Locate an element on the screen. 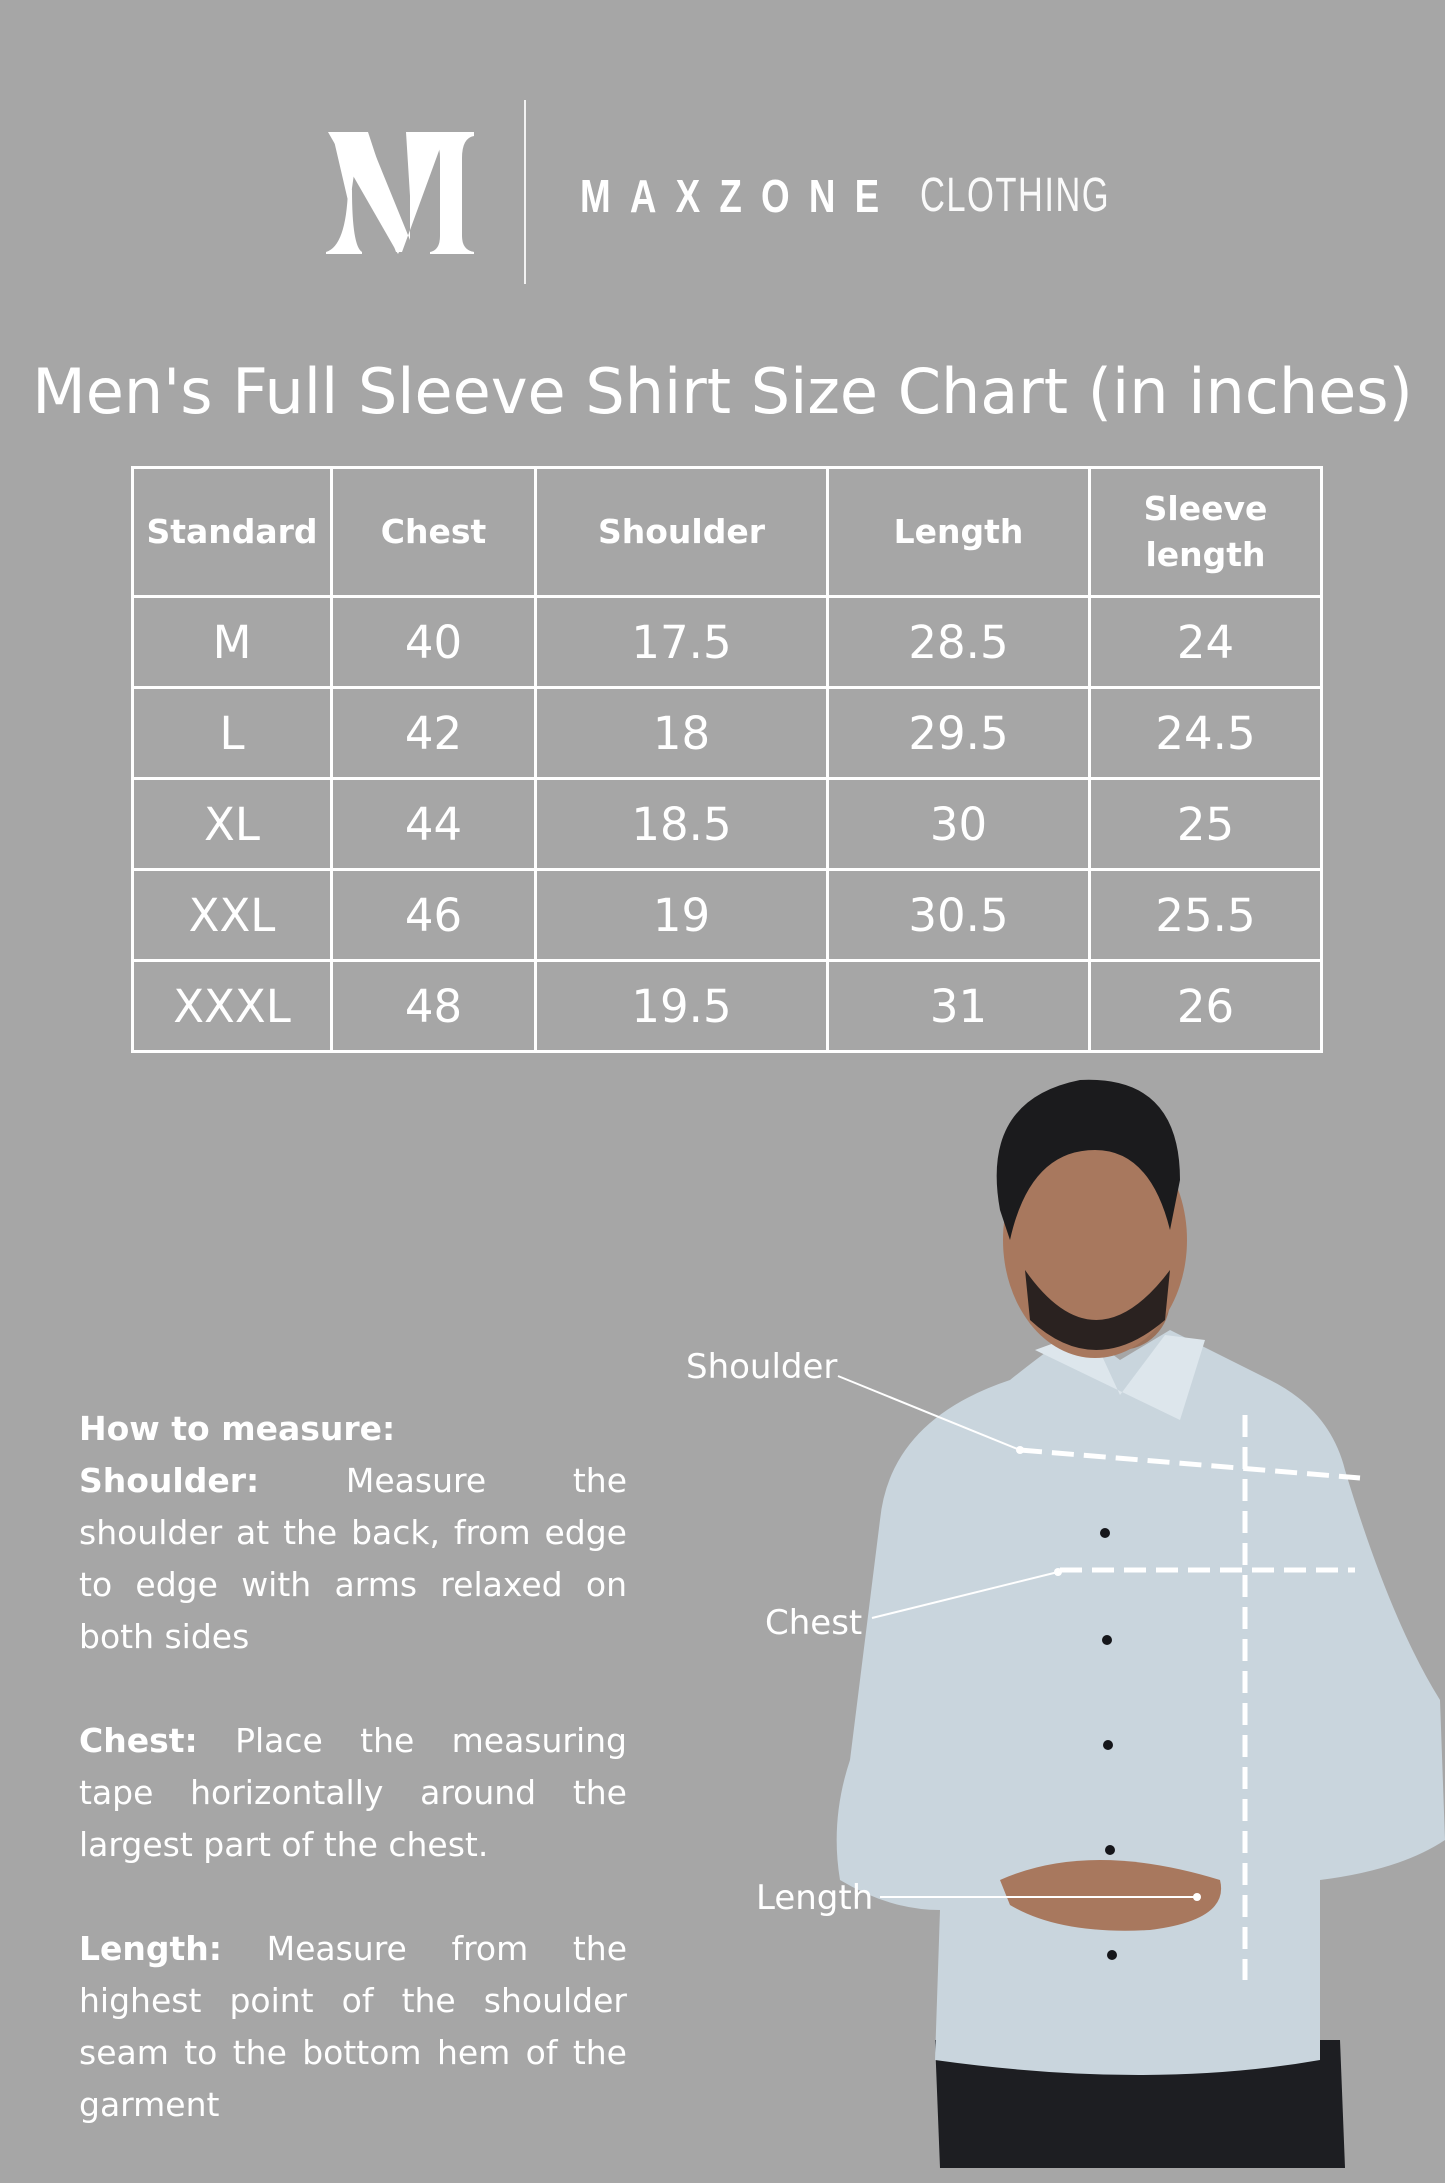 The image size is (1445, 2183). cell-shoulder: 17.5 is located at coordinates (681, 642).